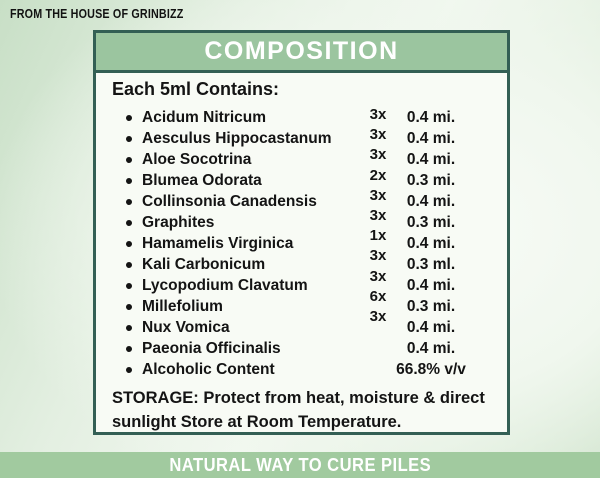 The height and width of the screenshot is (478, 600). I want to click on footer-banner-text: NATURAL WAY TO CURE PILES, so click(300, 464).